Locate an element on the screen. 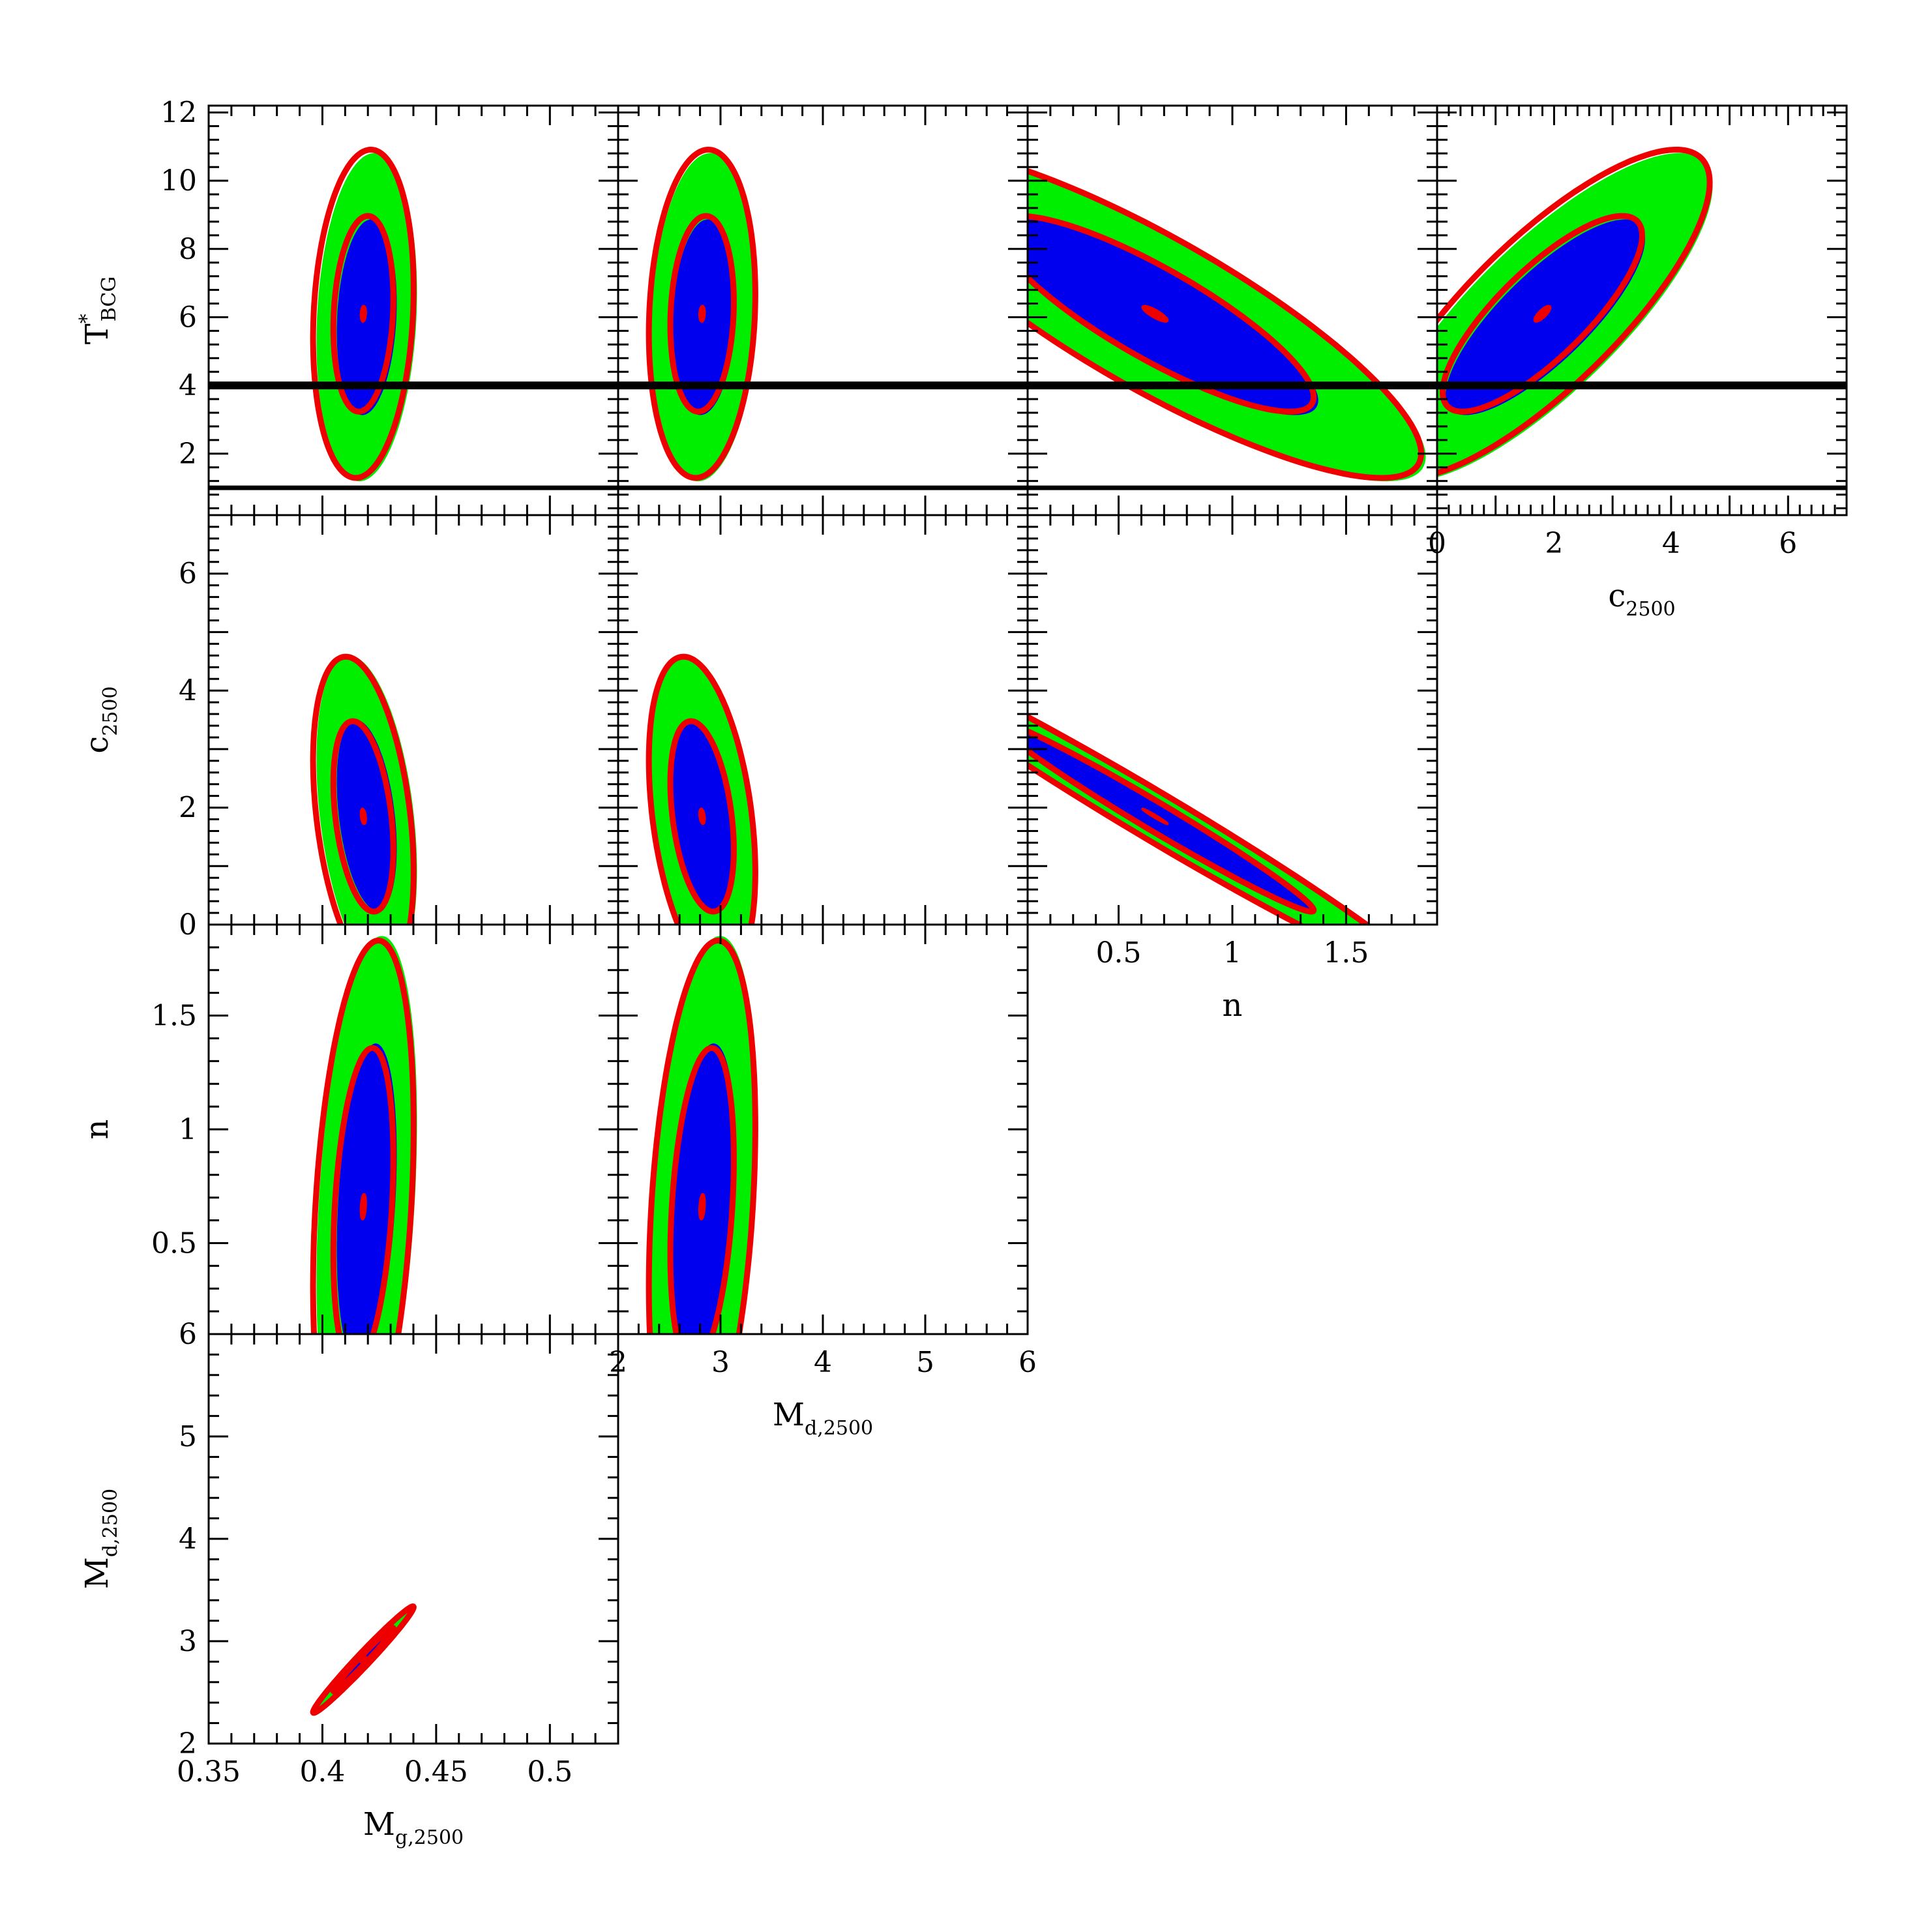 This screenshot has height=1932, width=1932. panel-mg-vs-c is located at coordinates (413, 720).